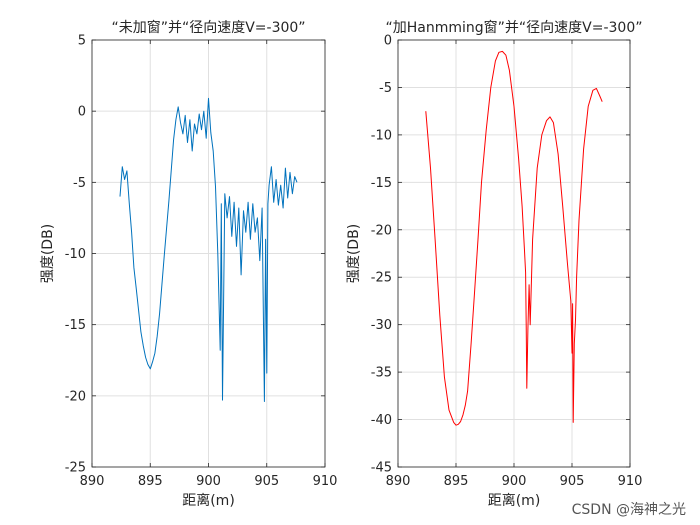 The height and width of the screenshot is (525, 700). Describe the element at coordinates (208, 249) in the screenshot. I see `series-line` at that location.